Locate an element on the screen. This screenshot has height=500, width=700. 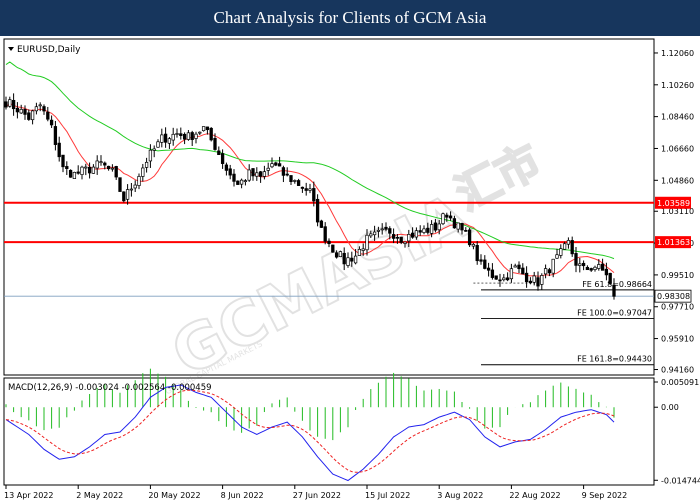
price-tick-label: 0.99510 is located at coordinates (677, 275).